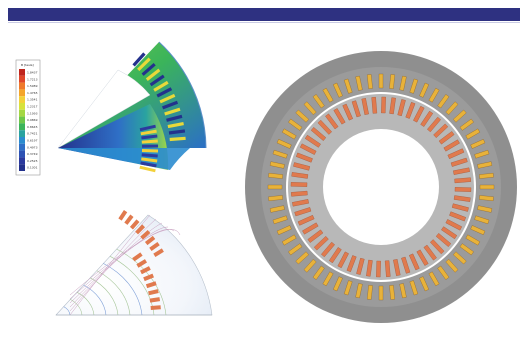 The height and width of the screenshot is (358, 529). What do you see at coordinates (32, 134) in the screenshot?
I see `legend-entry: 0.7421` at bounding box center [32, 134].